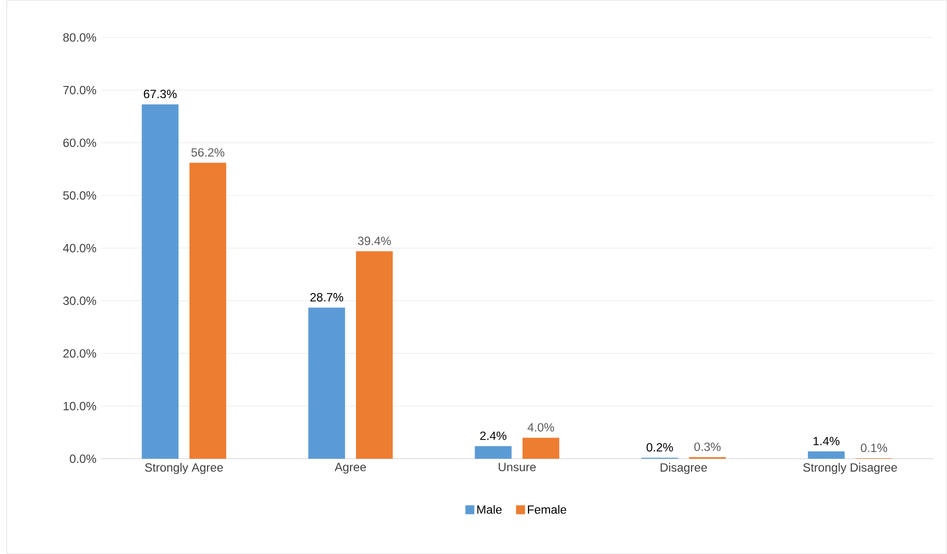  Describe the element at coordinates (79, 248) in the screenshot. I see `y-tick-label: 40.0%` at that location.